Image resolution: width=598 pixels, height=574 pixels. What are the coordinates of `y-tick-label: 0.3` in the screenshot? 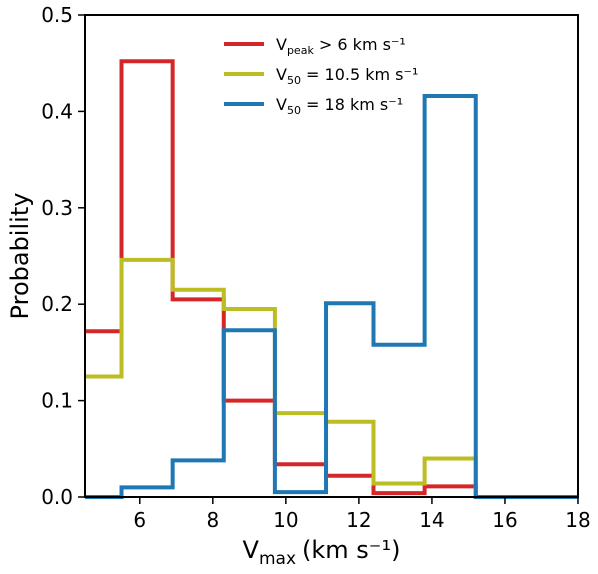 It's located at (57, 208).